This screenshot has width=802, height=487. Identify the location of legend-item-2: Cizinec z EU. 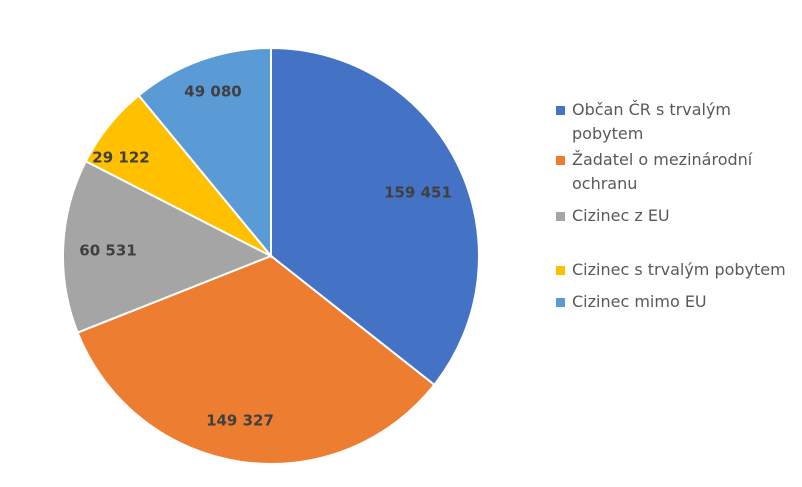
(679, 216).